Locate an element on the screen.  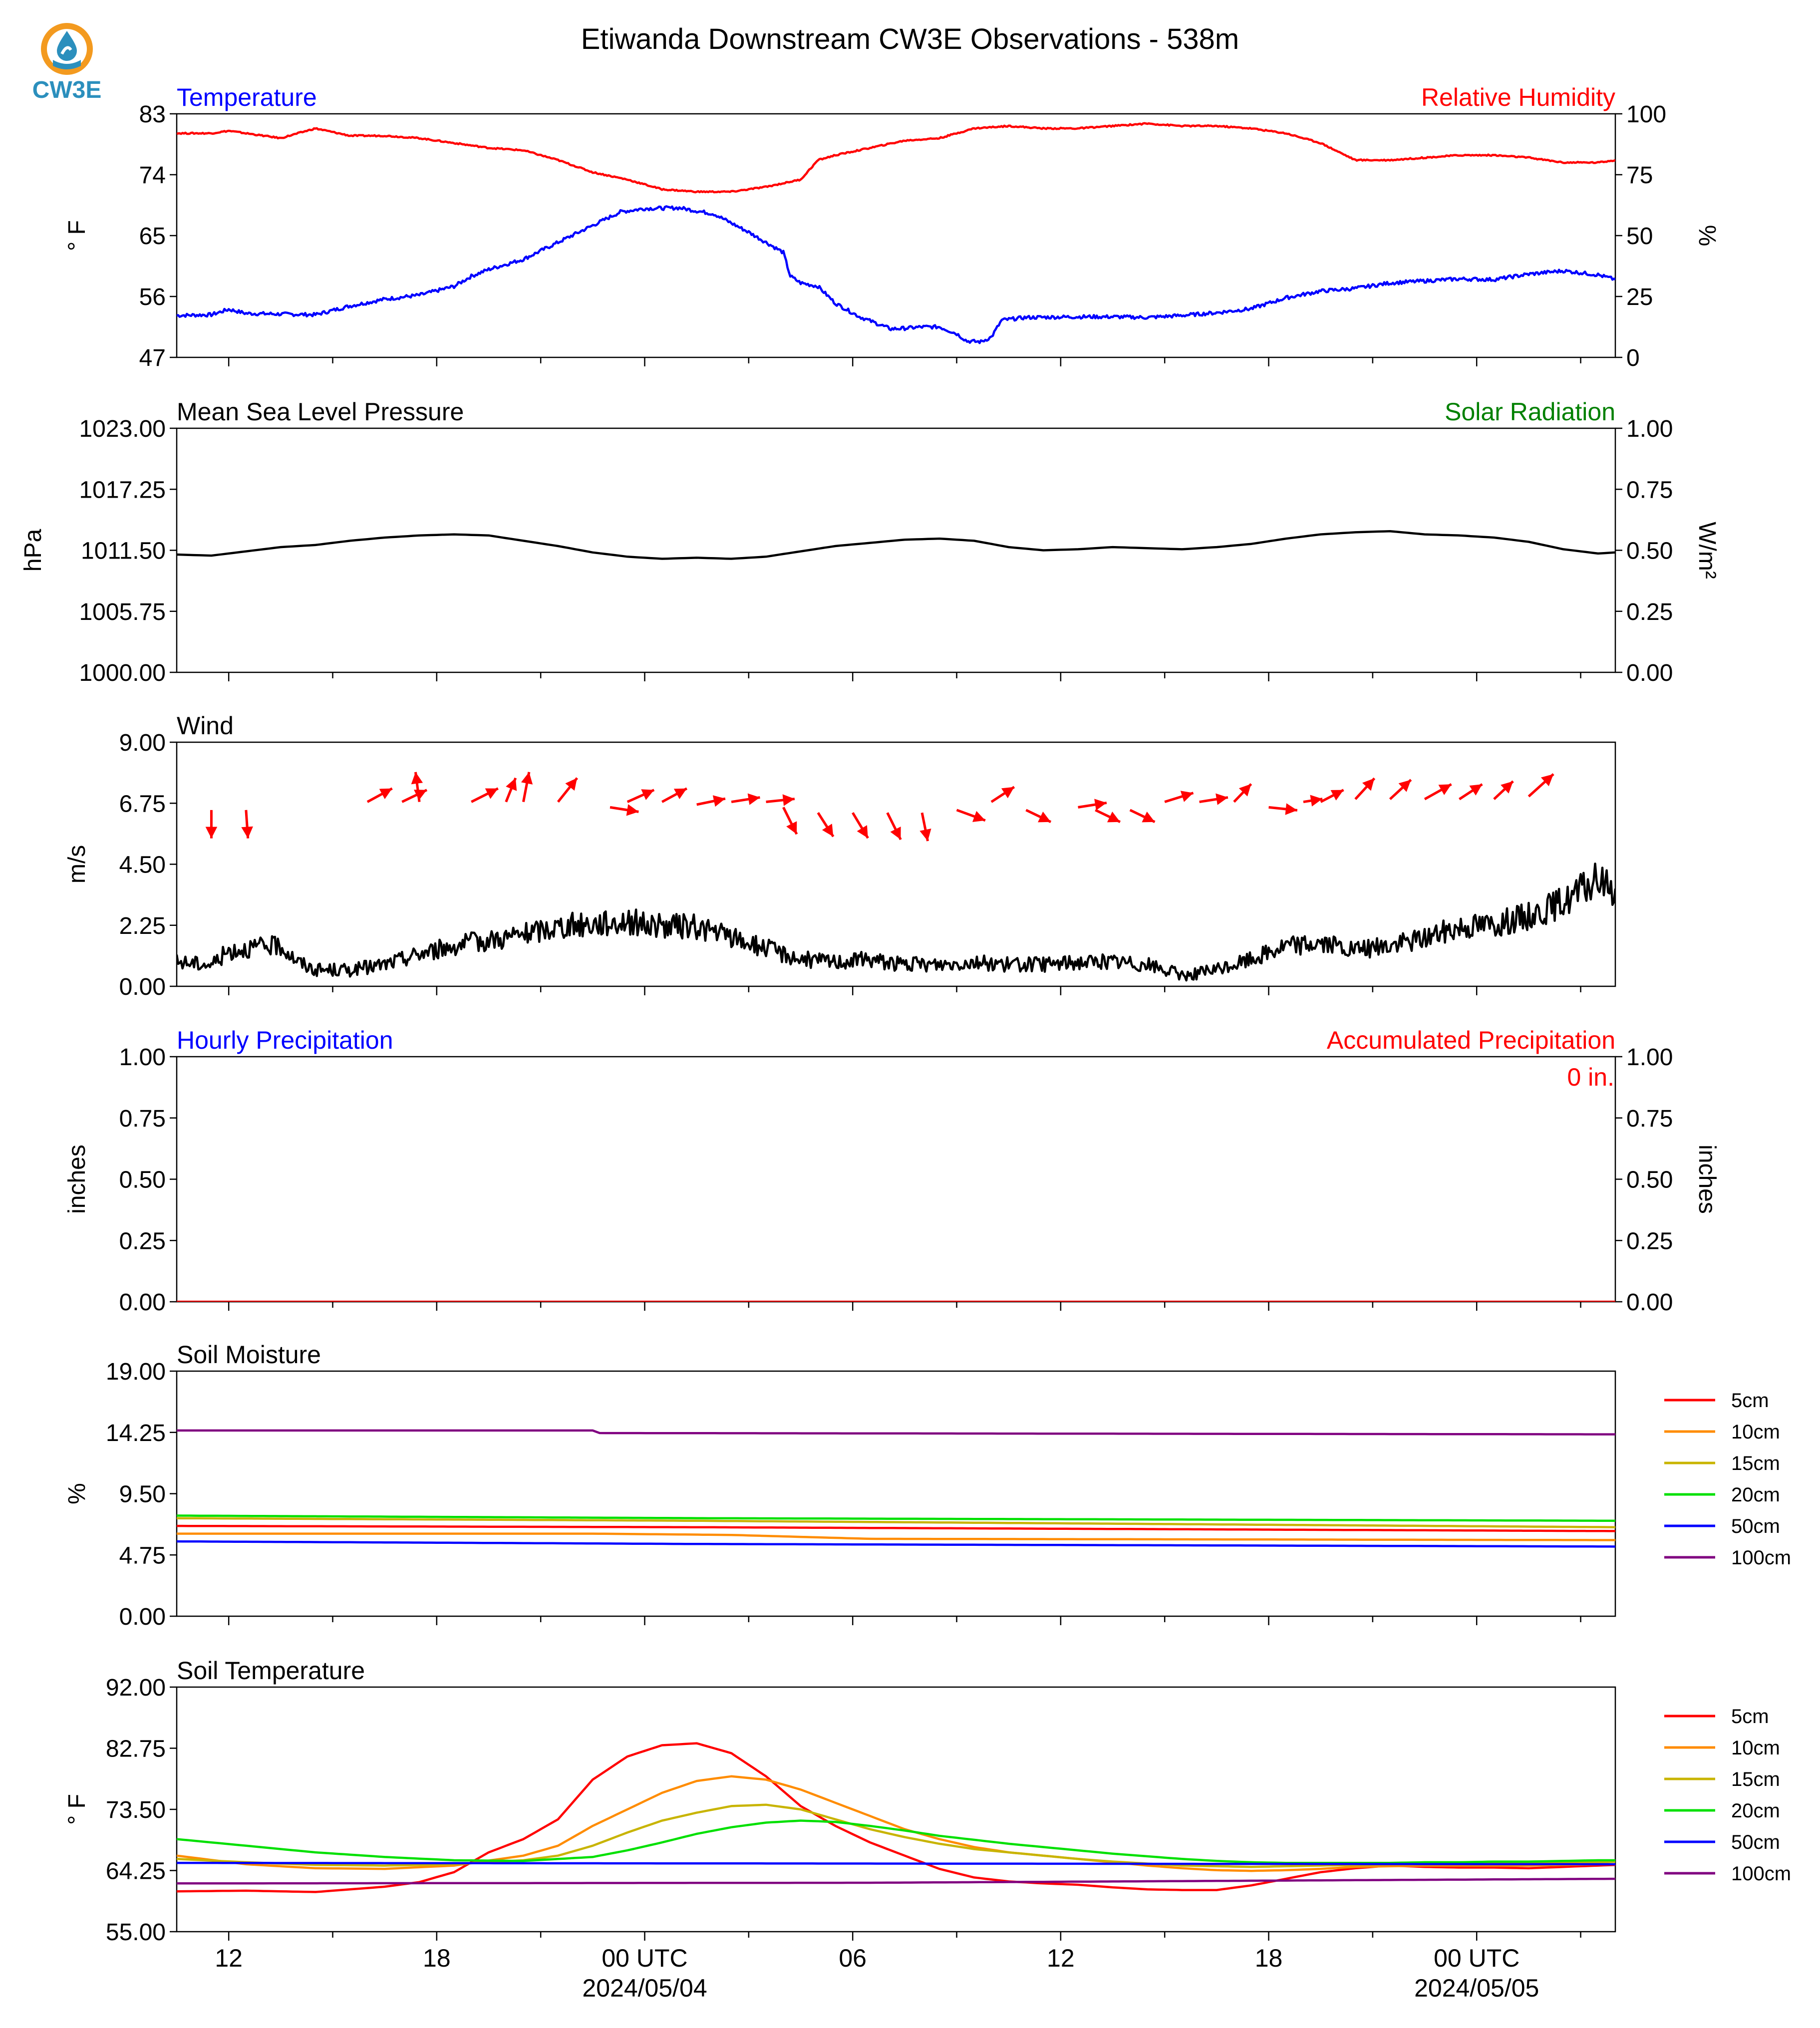
y-tick-label-right: 100 is located at coordinates (1646, 114).